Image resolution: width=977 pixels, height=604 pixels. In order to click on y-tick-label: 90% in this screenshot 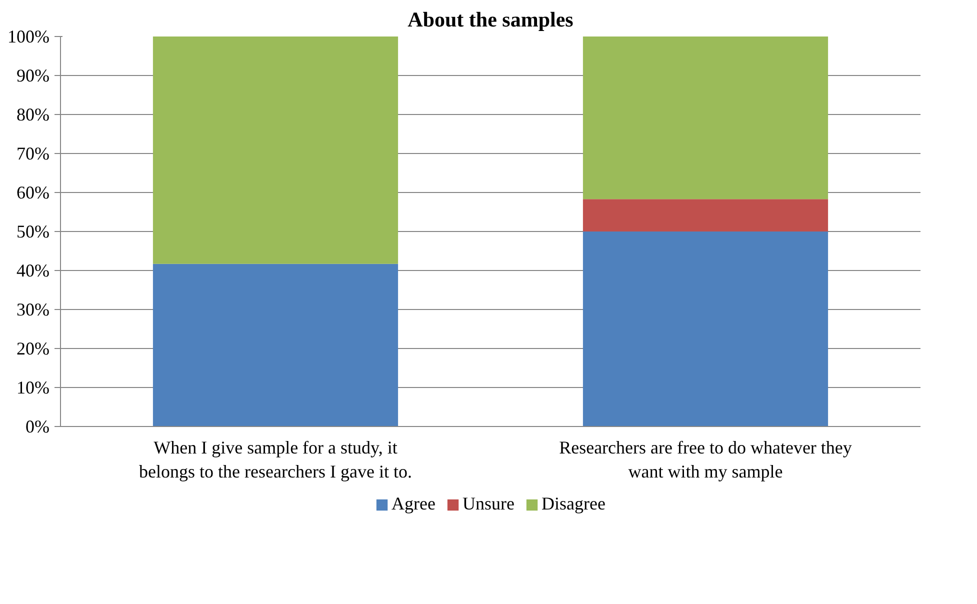, I will do `click(33, 76)`.